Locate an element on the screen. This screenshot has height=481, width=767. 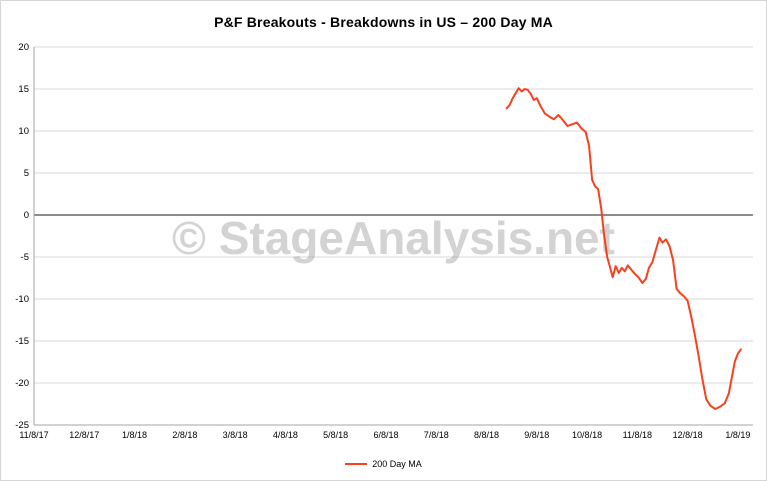
x-tick-label: 1/8/19 is located at coordinates (737, 435).